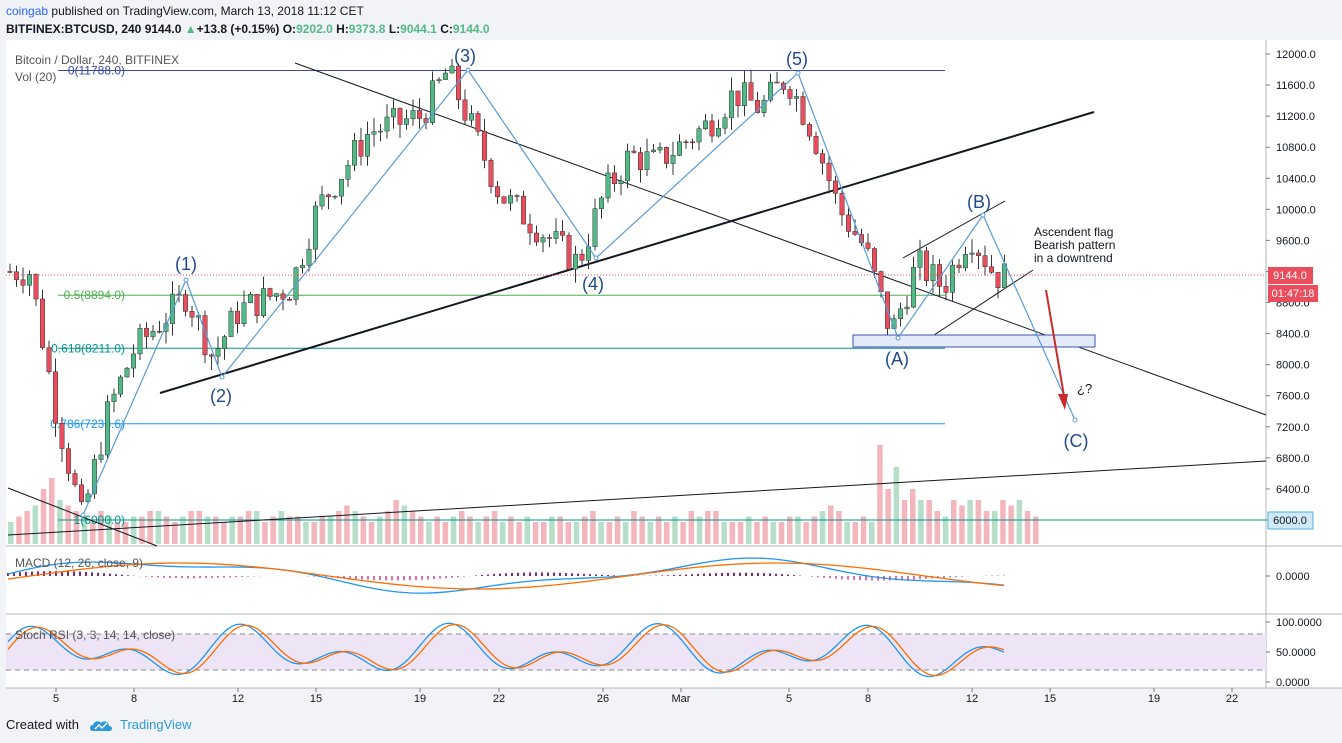  What do you see at coordinates (645, 696) in the screenshot?
I see `time-axis-ticks: 5 8 12 15 19 22 26 Mar 5 8 12 15 19 22` at bounding box center [645, 696].